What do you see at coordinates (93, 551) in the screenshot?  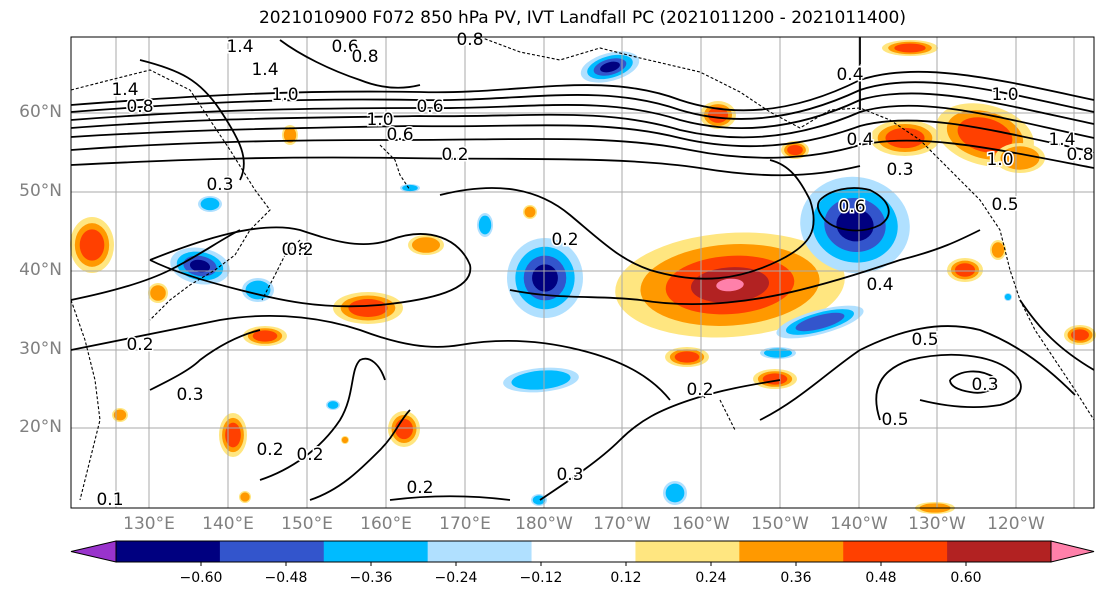 I see `colorbar-extend-min` at bounding box center [93, 551].